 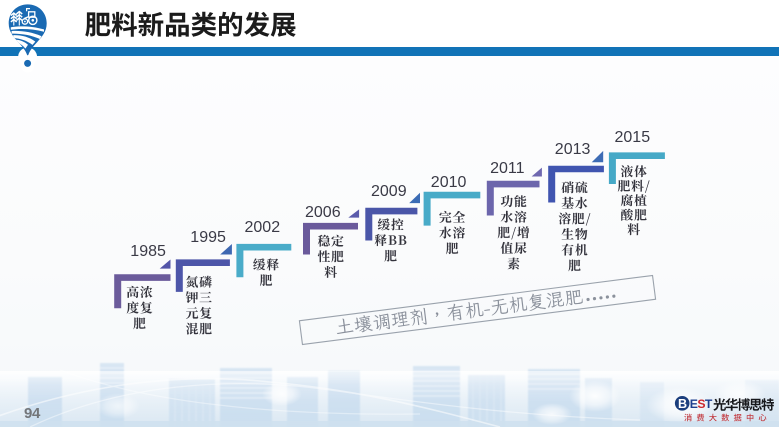 I want to click on svg-text: EST, so click(x=701, y=404).